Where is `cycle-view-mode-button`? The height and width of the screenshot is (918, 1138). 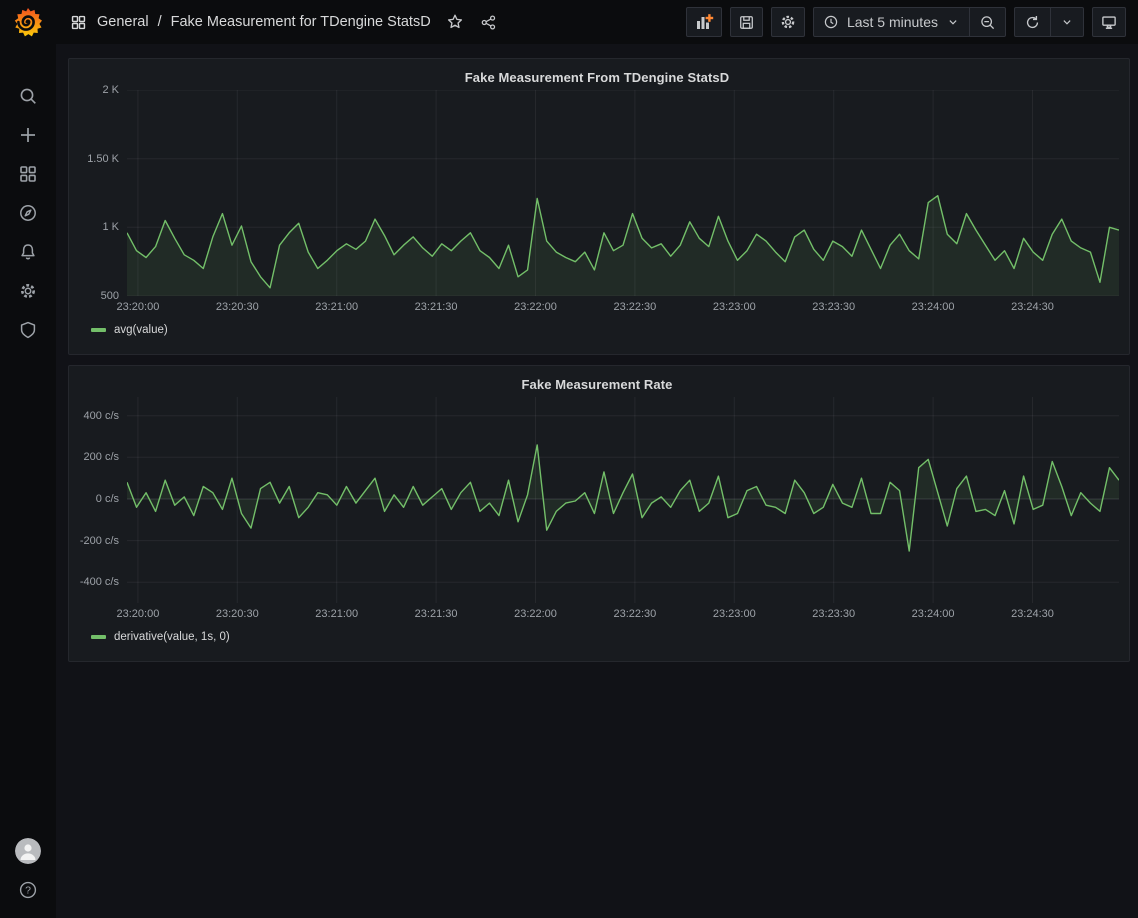
cycle-view-mode-button is located at coordinates (1109, 22).